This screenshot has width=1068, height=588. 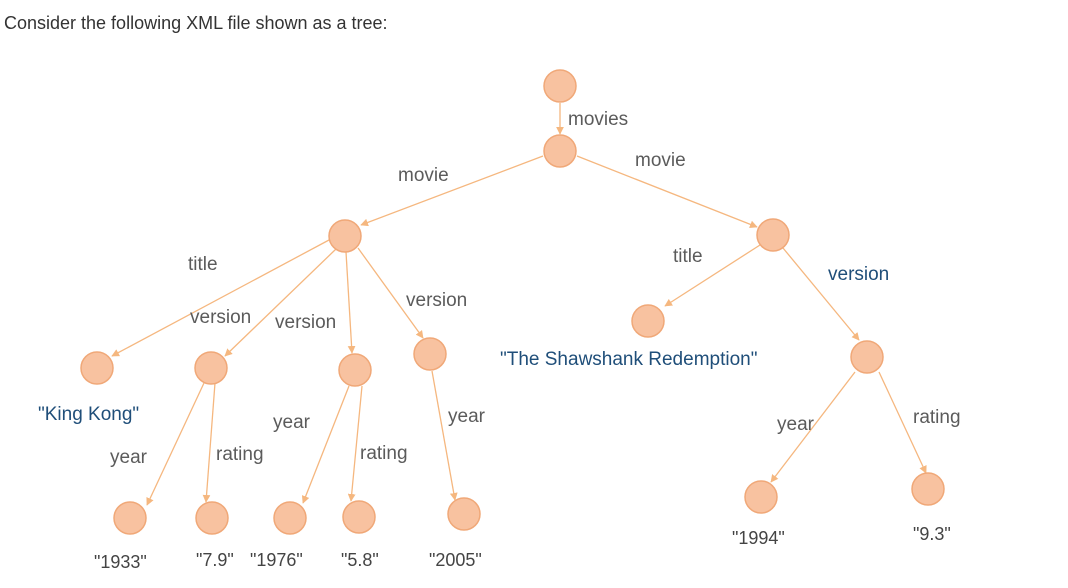 I want to click on edge-version-rating, so click(x=902, y=422).